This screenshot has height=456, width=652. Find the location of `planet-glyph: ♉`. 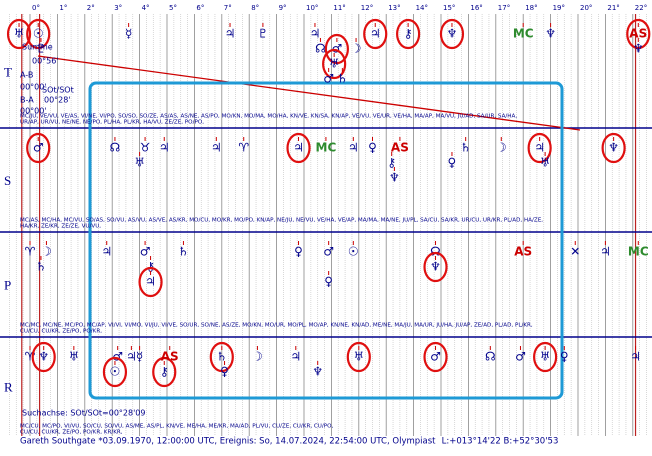

planet-glyph: ♉ is located at coordinates (145, 148).